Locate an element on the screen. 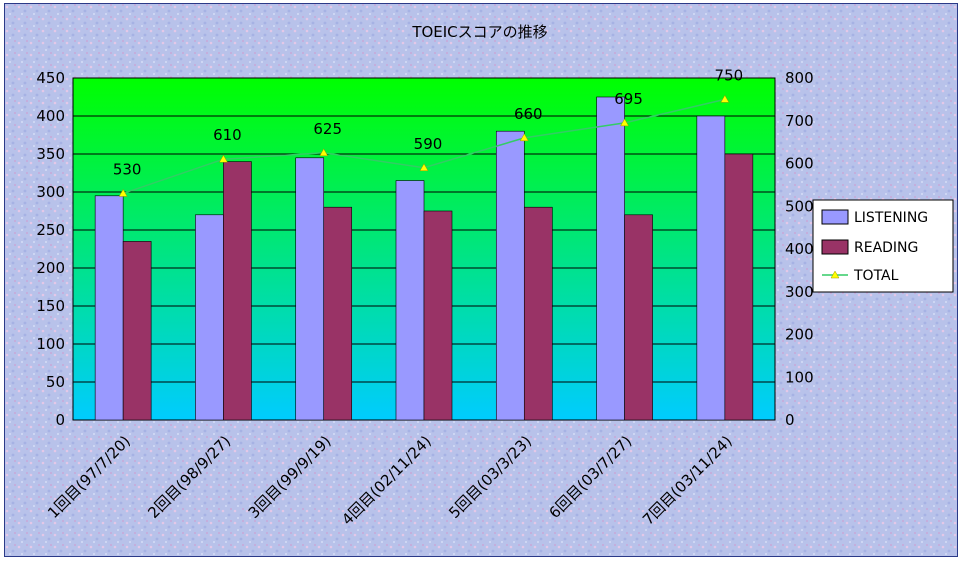 The image size is (964, 561). legend-swatch-listening is located at coordinates (835, 217).